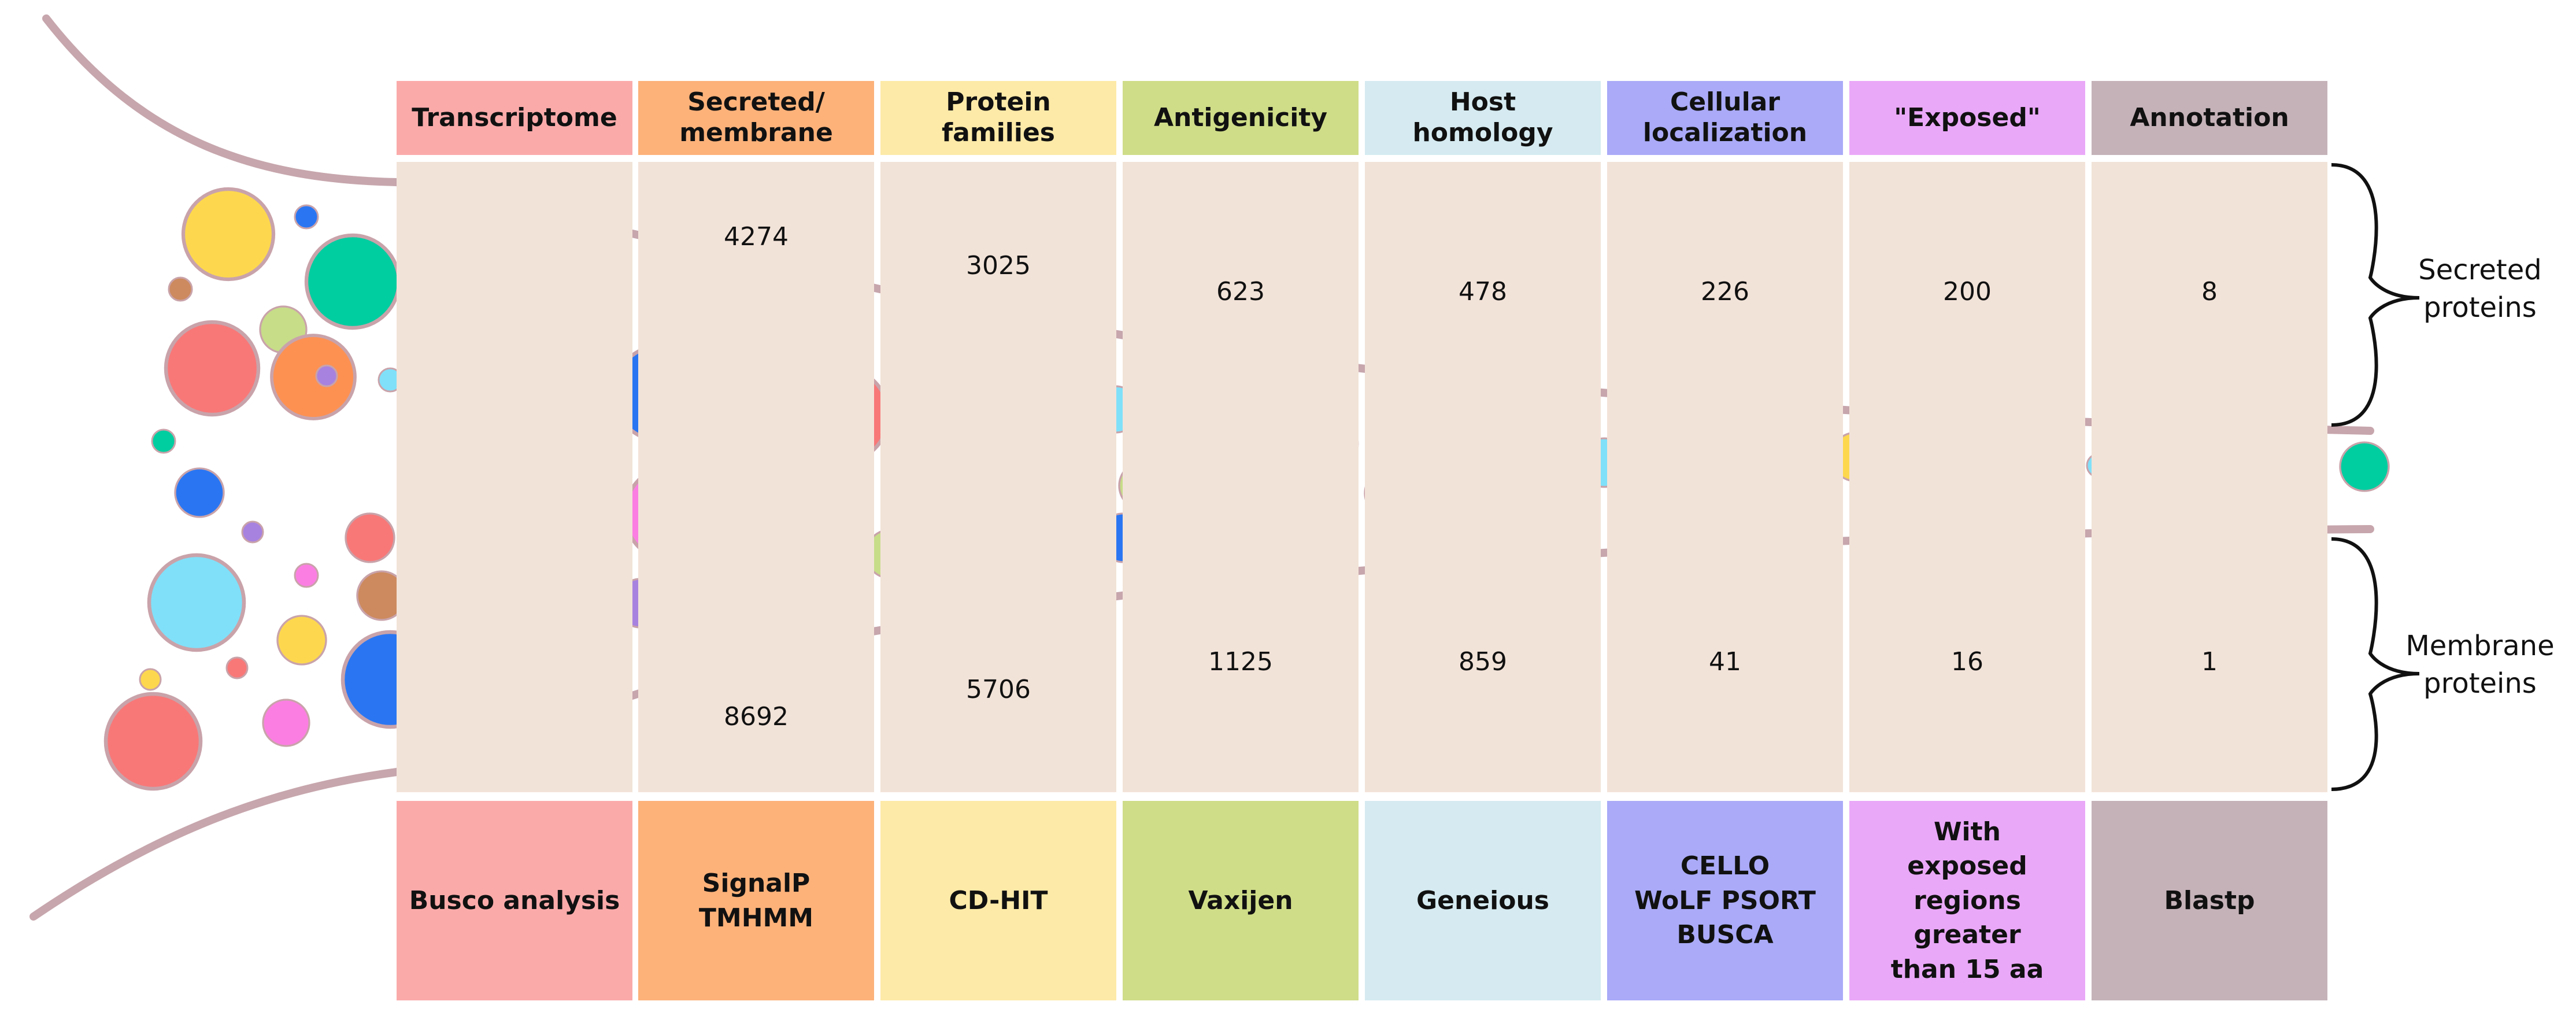  Describe the element at coordinates (999, 265) in the screenshot. I see `secreted-count-3: 3025` at that location.